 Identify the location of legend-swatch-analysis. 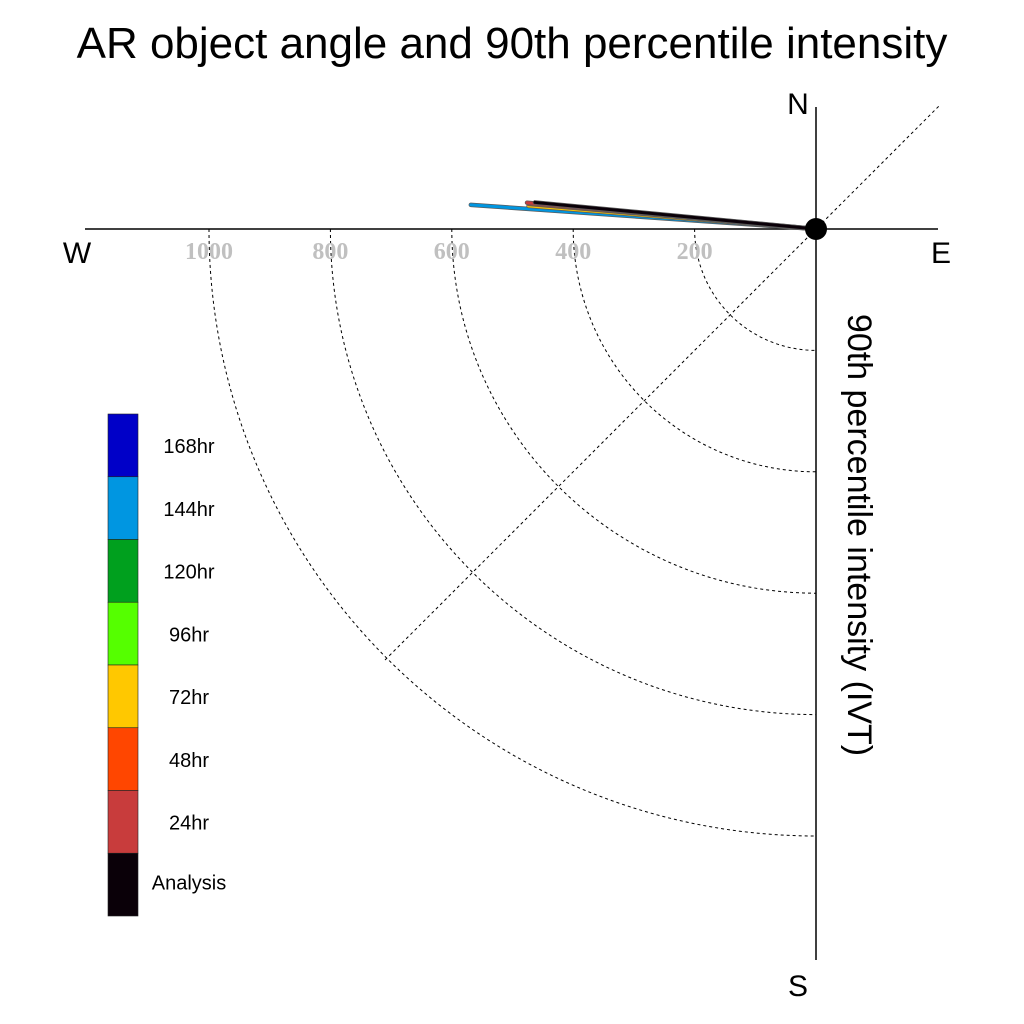
(123, 884).